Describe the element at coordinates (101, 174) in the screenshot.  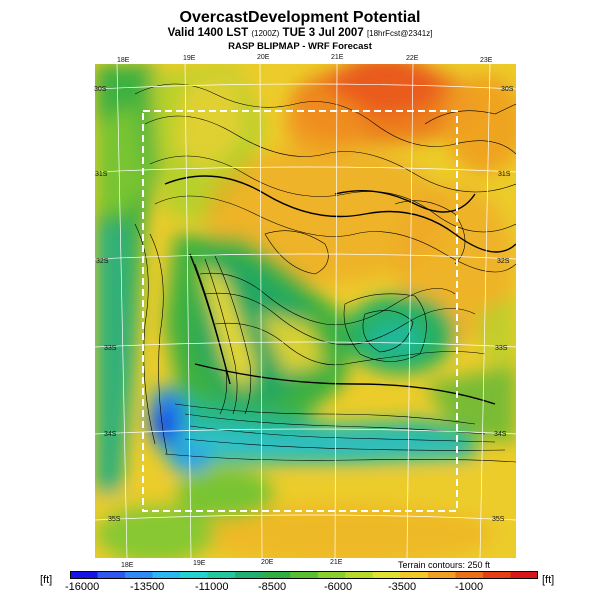
I see `lat-label-left: 31S` at that location.